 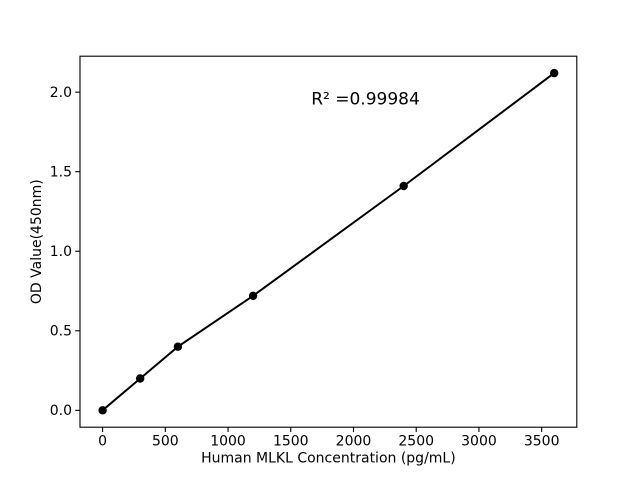 What do you see at coordinates (354, 442) in the screenshot?
I see `x-tick-label: 2000` at bounding box center [354, 442].